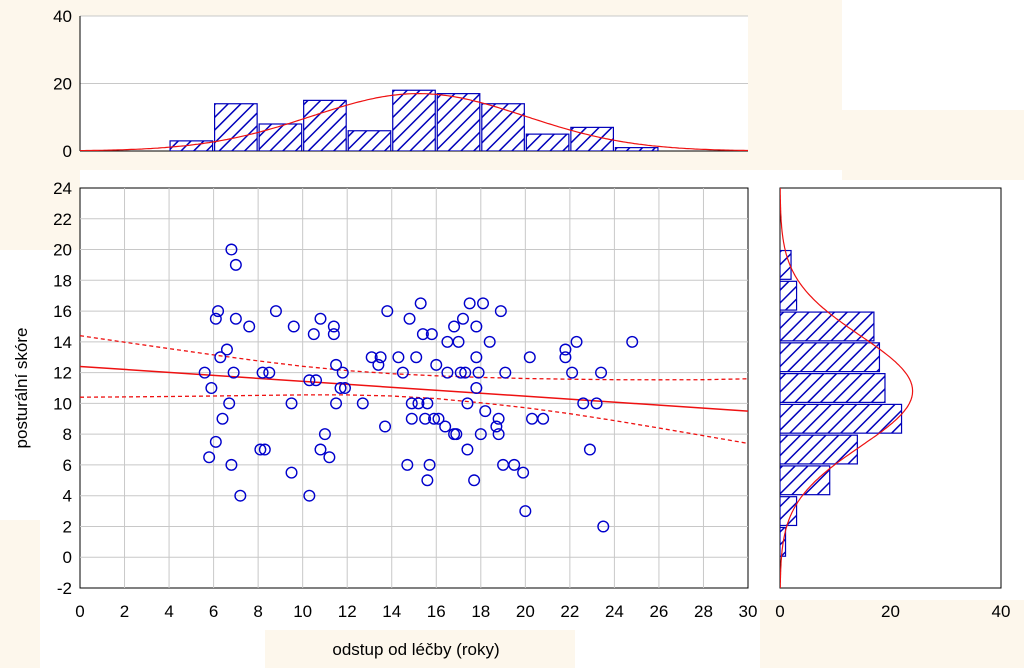  What do you see at coordinates (892, 611) in the screenshot?
I see `right-hist-x-tick-labels: 0 20 40` at bounding box center [892, 611].